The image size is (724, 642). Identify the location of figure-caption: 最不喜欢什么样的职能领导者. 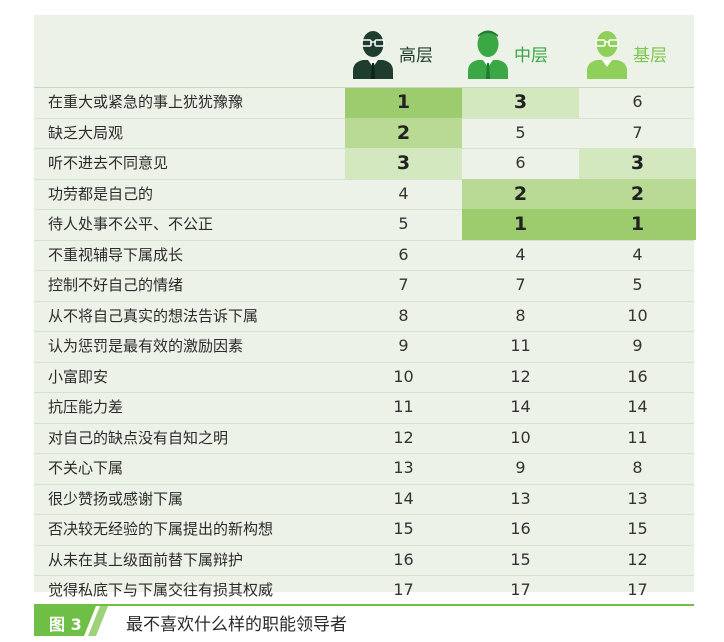
(236, 625).